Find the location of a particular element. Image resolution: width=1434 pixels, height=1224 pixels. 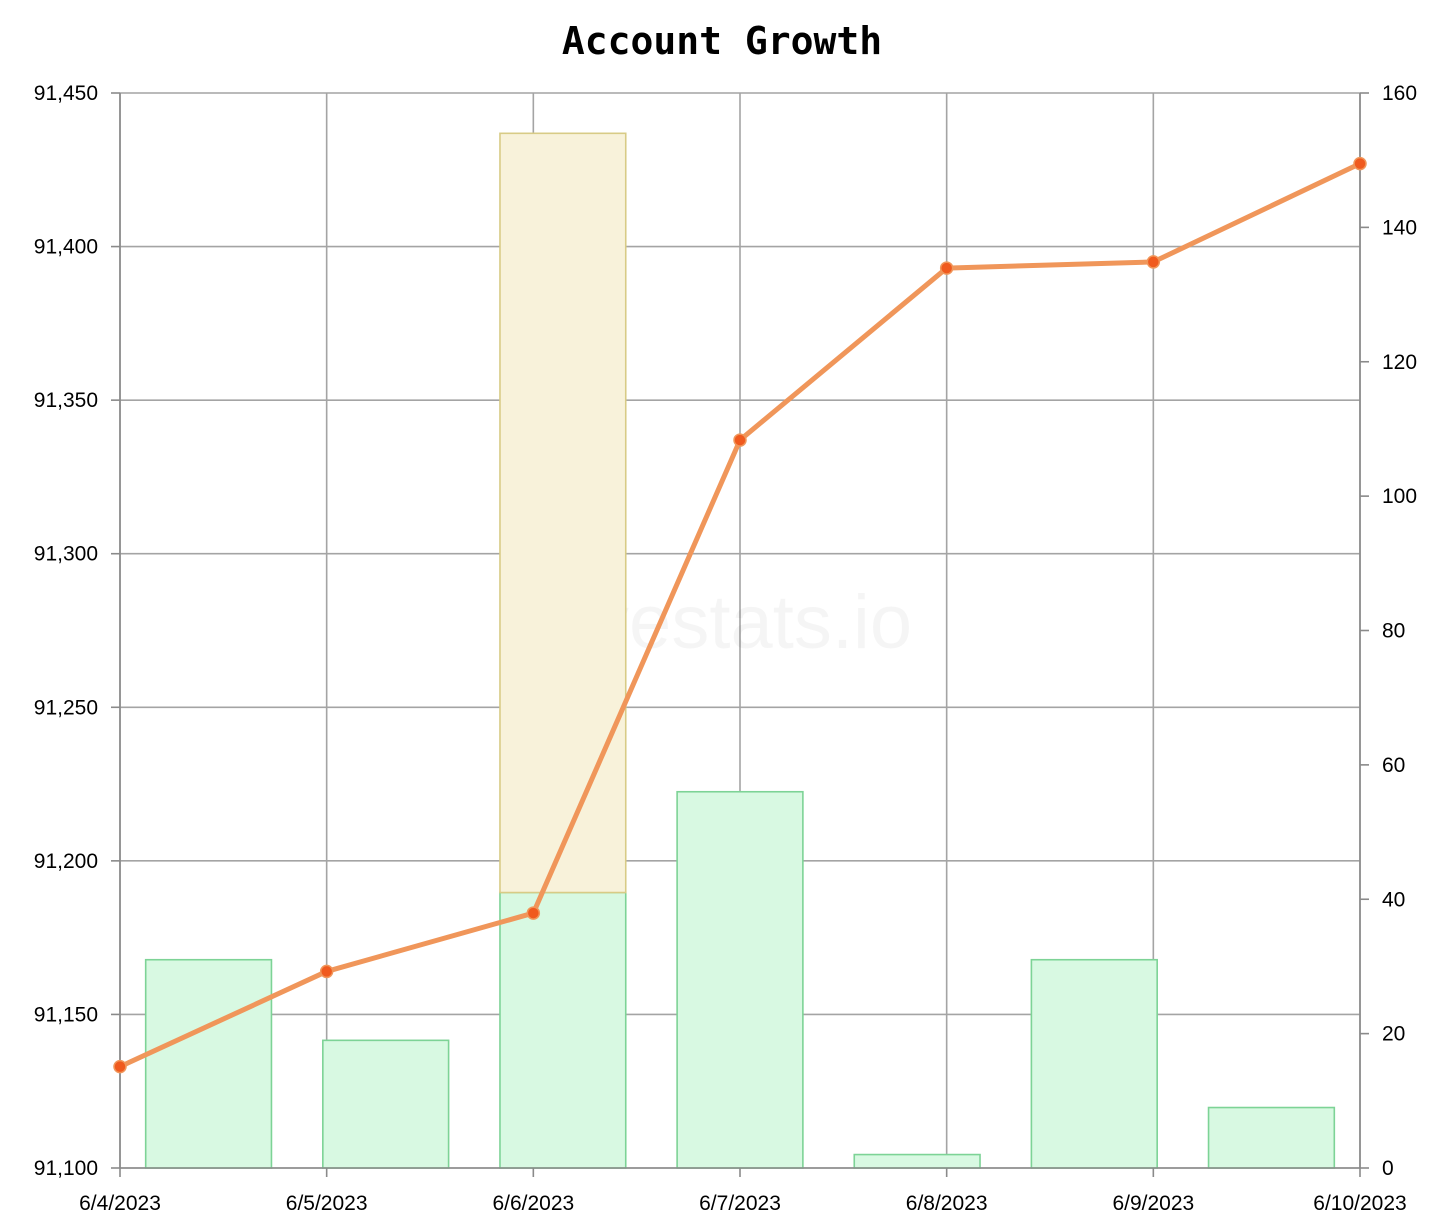

left-axis-tick-label: 91,300 is located at coordinates (66, 554).